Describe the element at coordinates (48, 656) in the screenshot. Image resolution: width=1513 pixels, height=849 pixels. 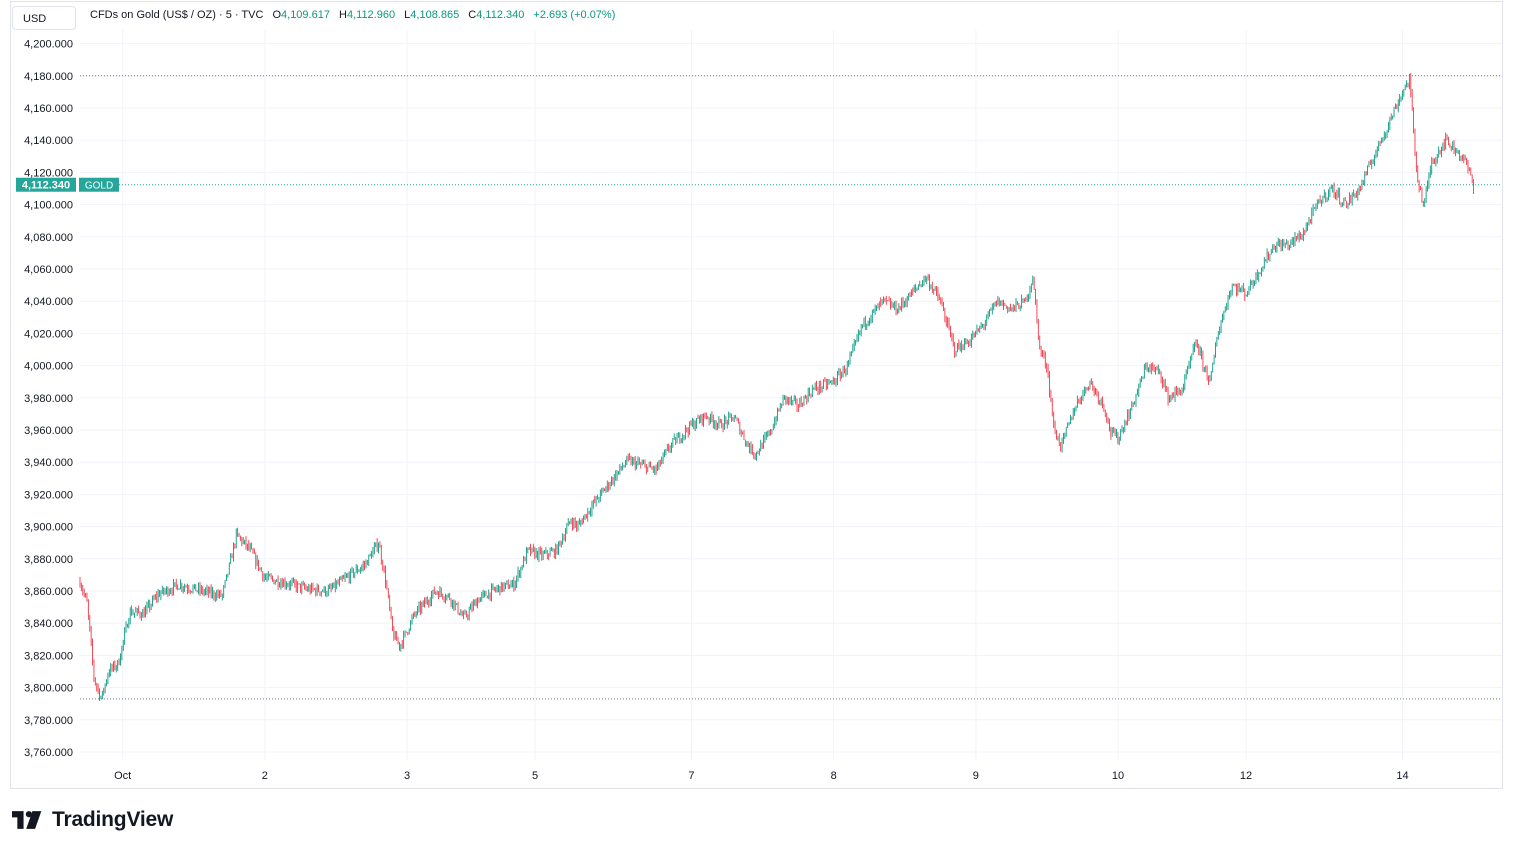
I see `y-tick-label: 3,820.000` at that location.